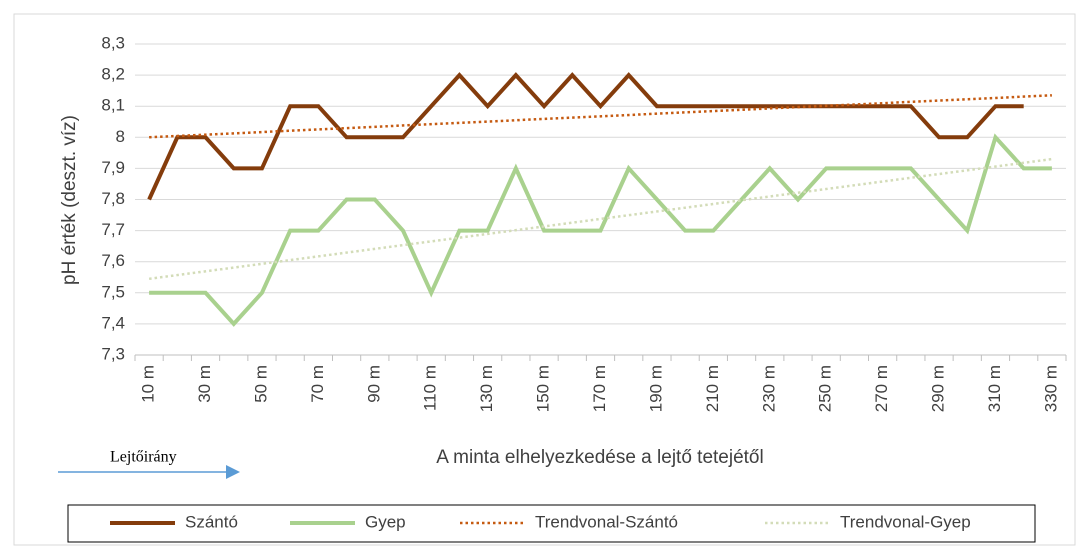  I want to click on legend-label: Trendvonal-Gyep, so click(905, 521).